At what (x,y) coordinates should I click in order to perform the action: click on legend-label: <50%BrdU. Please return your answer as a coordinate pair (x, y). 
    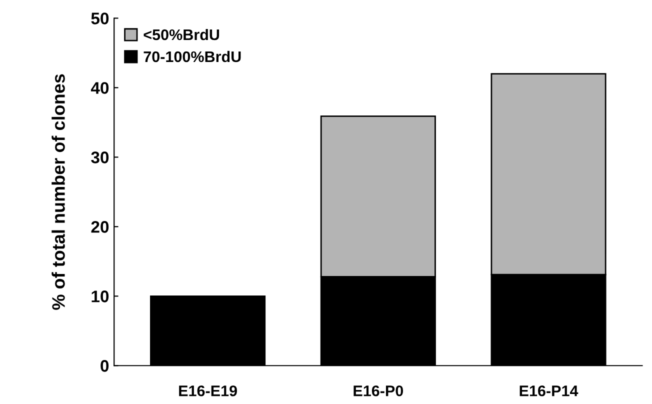
    Looking at the image, I should click on (182, 34).